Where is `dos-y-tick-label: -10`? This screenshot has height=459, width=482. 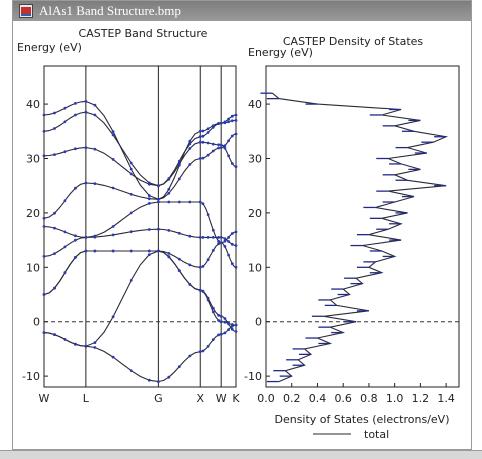 dos-y-tick-label: -10 is located at coordinates (253, 376).